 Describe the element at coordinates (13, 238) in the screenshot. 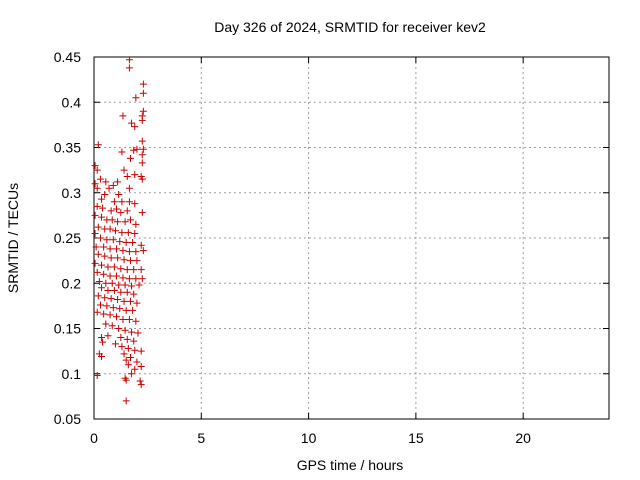

I see `y-axis-label: SRMTID / TECUs` at that location.